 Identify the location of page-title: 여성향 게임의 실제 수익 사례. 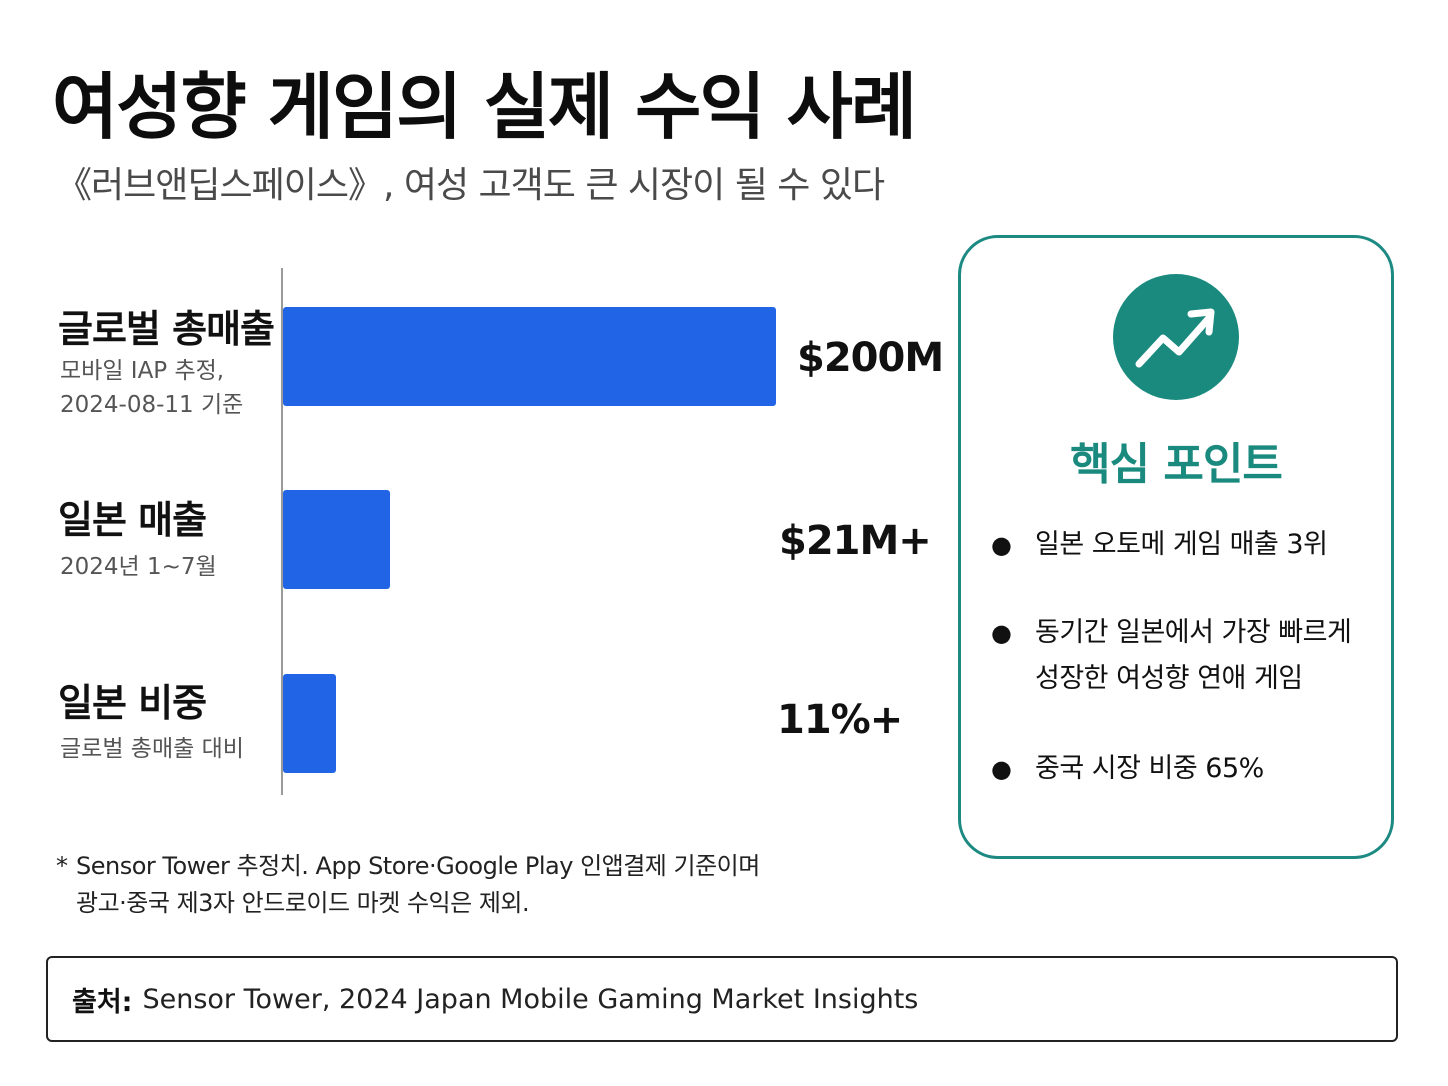
(484, 107).